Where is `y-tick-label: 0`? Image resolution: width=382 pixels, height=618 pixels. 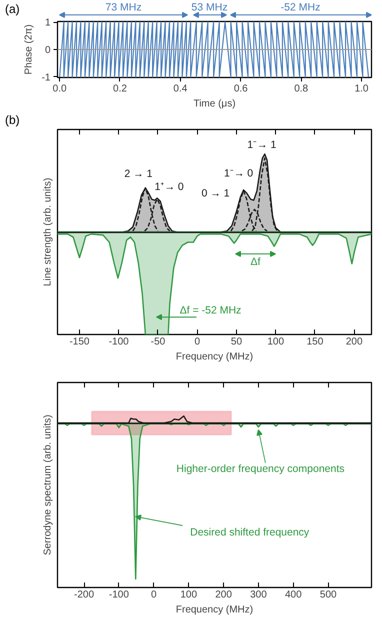 y-tick-label: 0 is located at coordinates (47, 50).